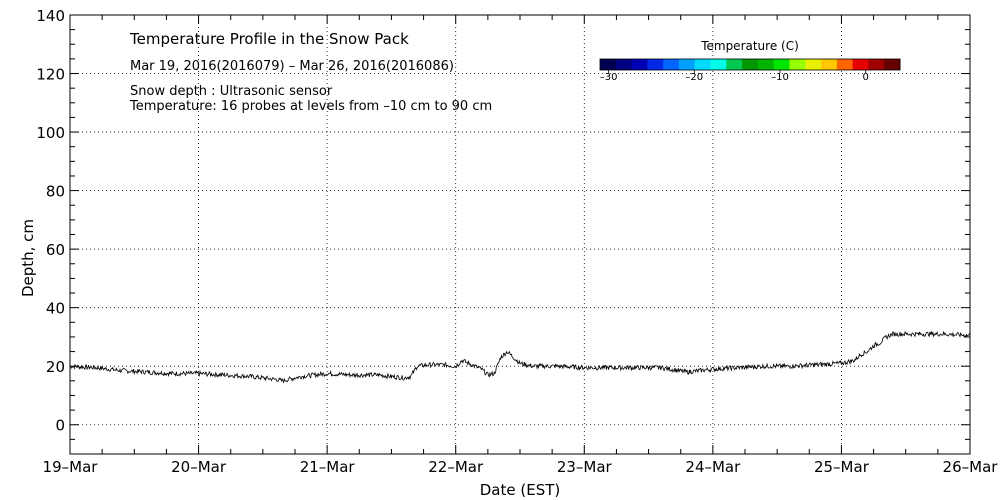  I want to click on colorbar-tick-label: –10, so click(780, 77).